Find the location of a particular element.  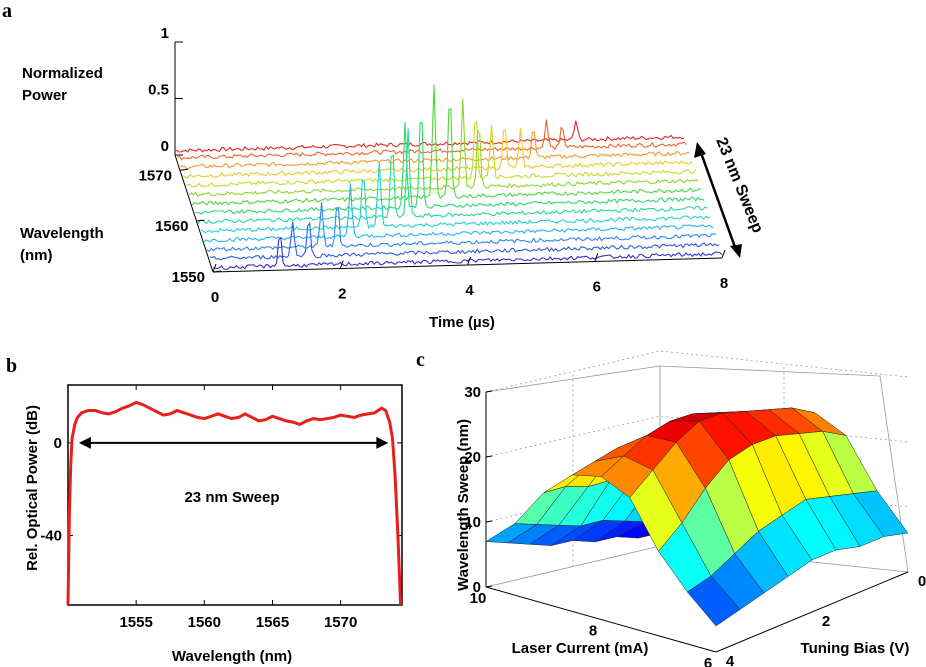

a-xlabel: Time (µs) is located at coordinates (462, 322).